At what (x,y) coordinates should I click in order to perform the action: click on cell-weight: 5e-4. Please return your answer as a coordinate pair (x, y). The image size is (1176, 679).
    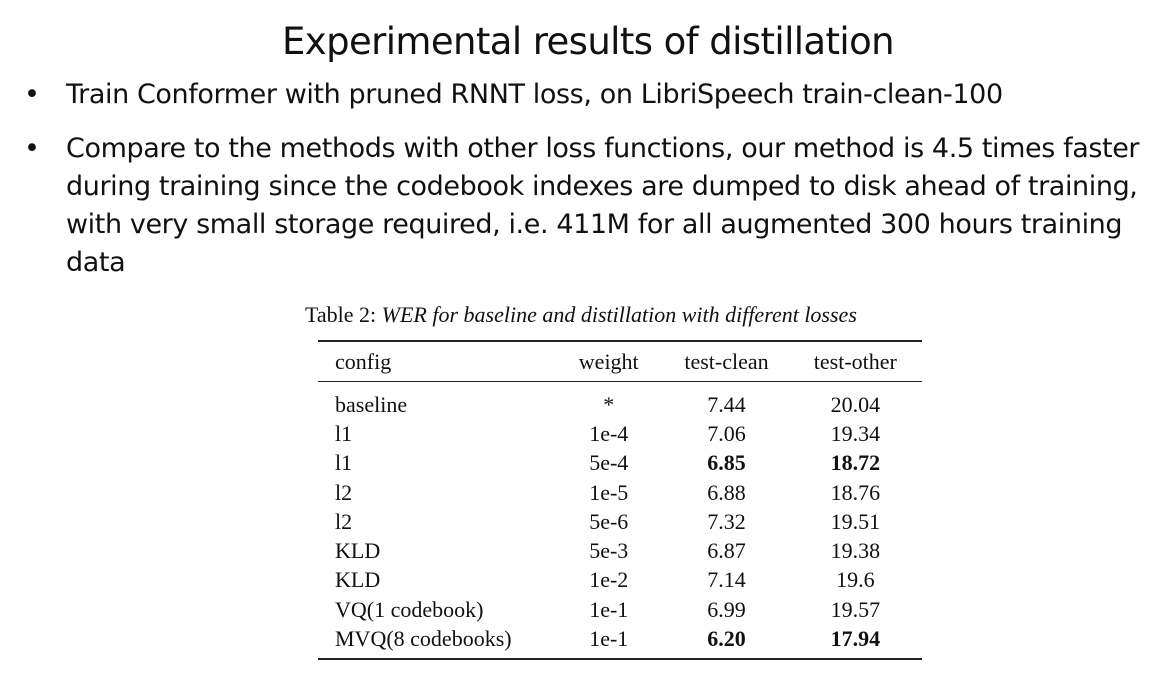
    Looking at the image, I should click on (609, 463).